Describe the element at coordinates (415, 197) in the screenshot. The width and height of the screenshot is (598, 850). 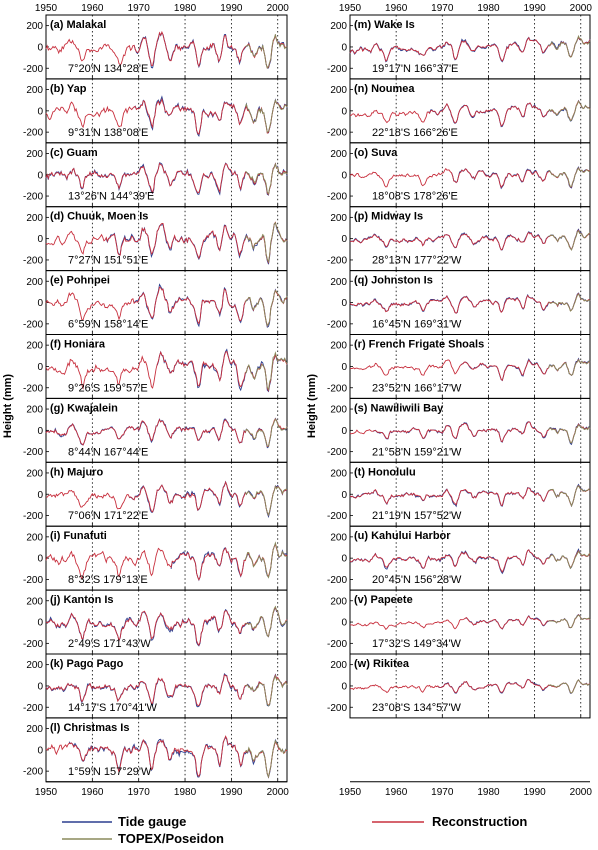
I see `panel-coords-o: 18°08'S 178°26'E` at that location.